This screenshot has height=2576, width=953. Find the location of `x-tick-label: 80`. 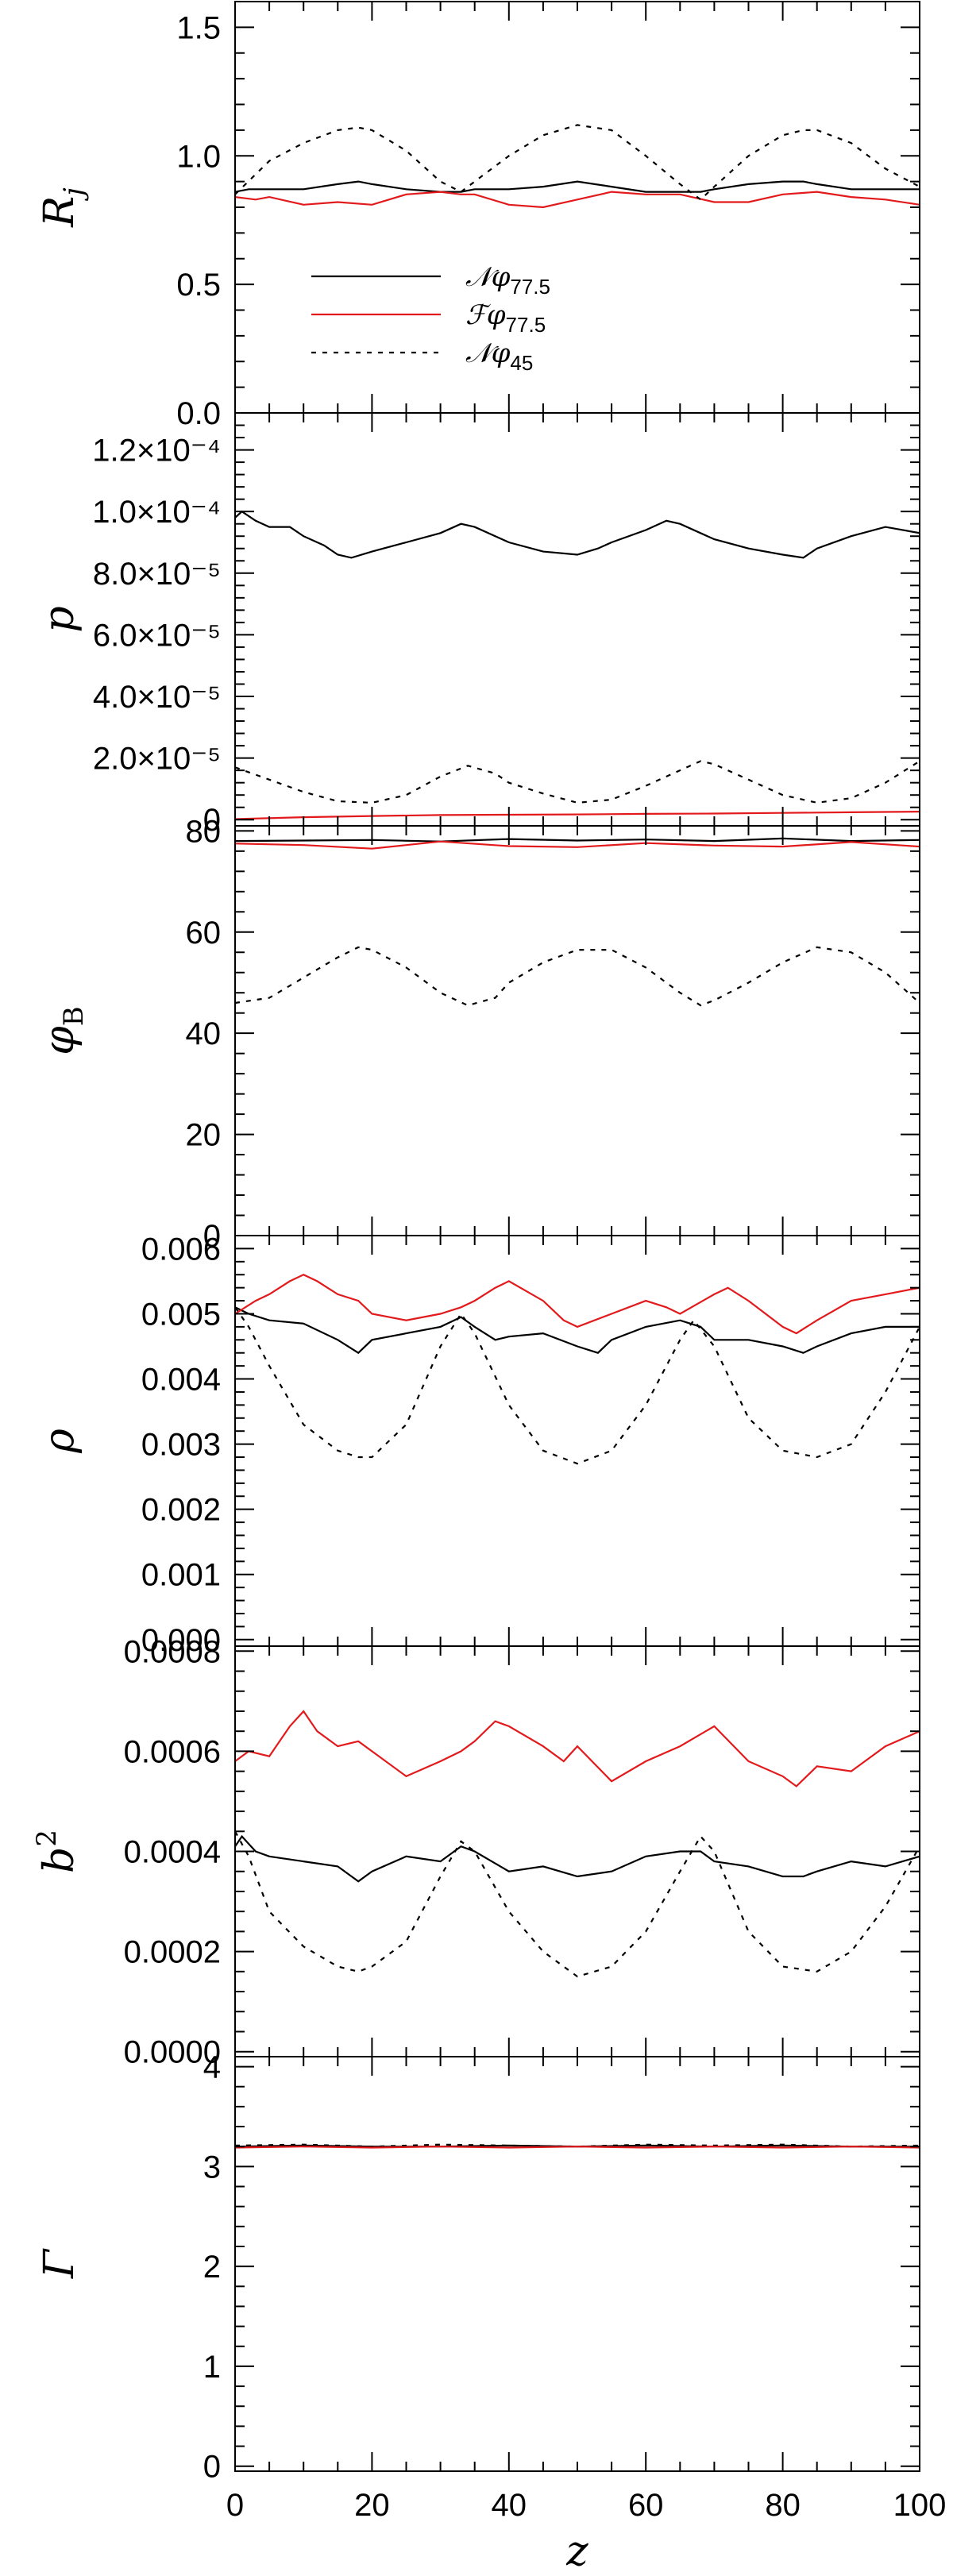

x-tick-label: 80 is located at coordinates (783, 2505).